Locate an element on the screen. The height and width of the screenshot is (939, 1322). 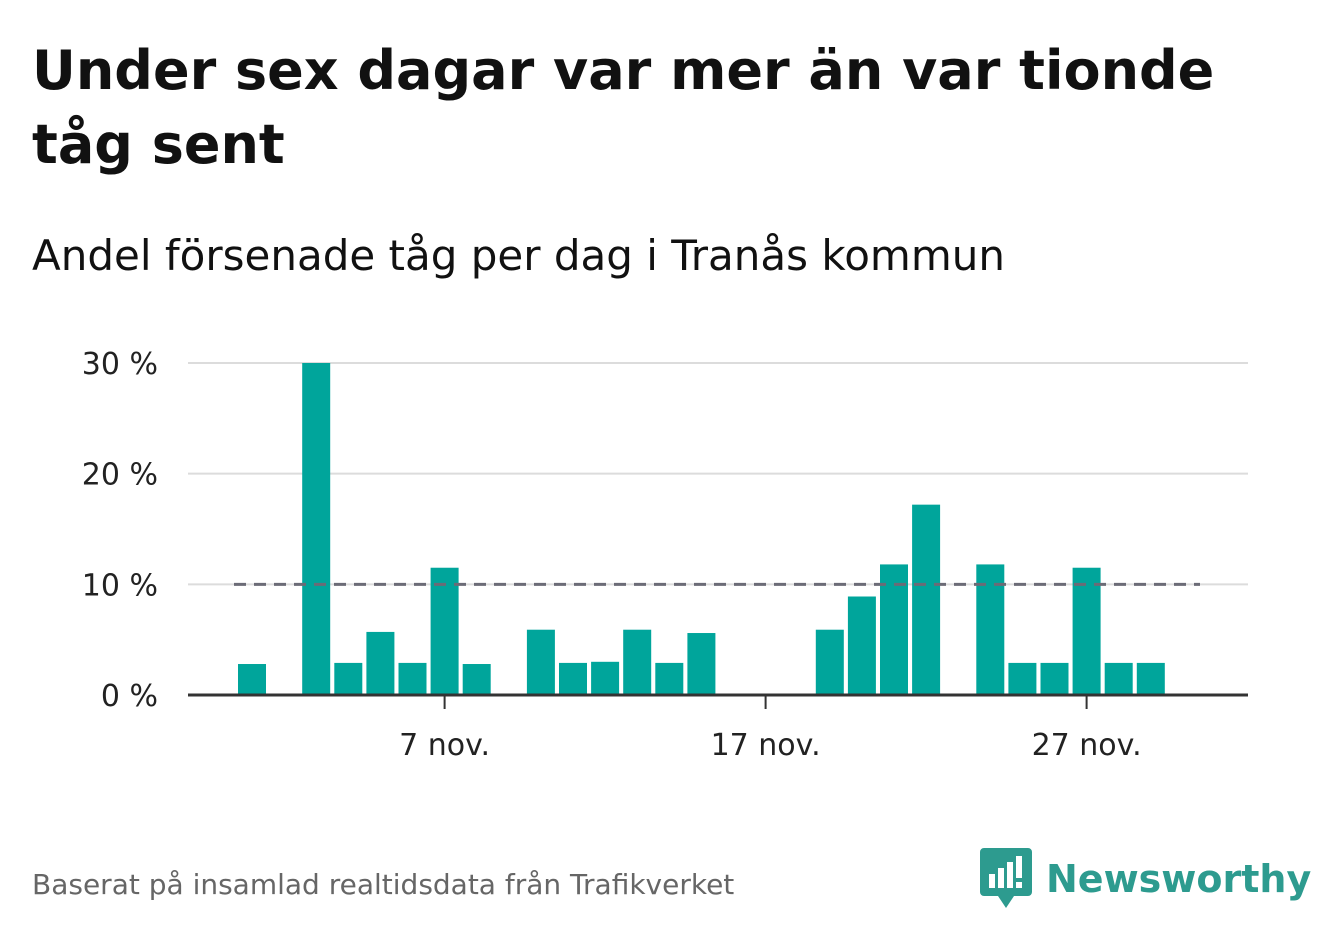
x-axis-ticks: 7 nov. 17 nov. 27 nov. is located at coordinates (770, 729).